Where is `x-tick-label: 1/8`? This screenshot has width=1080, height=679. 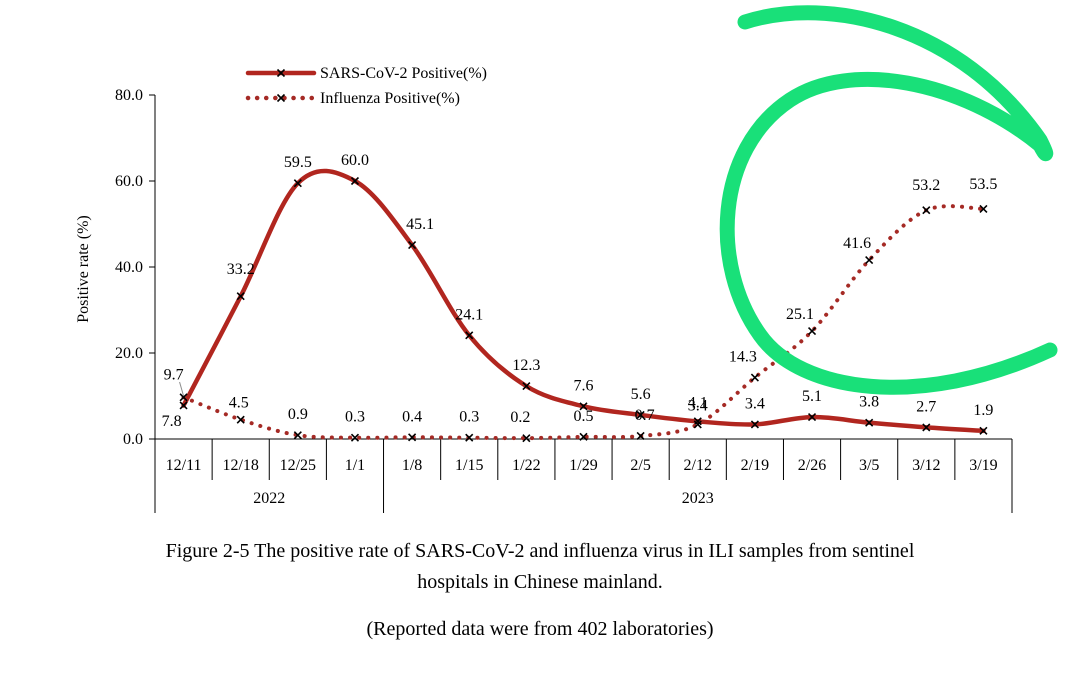
x-tick-label: 1/8 is located at coordinates (412, 465).